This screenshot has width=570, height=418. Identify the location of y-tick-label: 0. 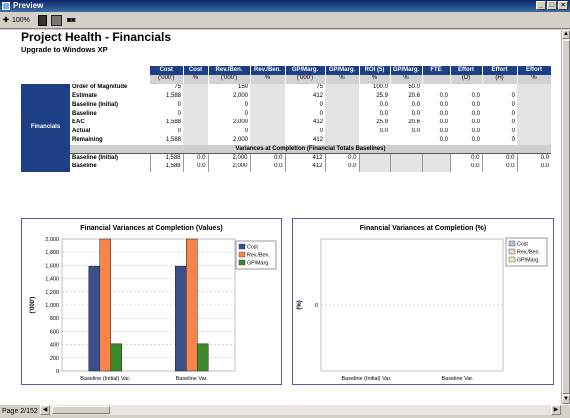
(57, 372).